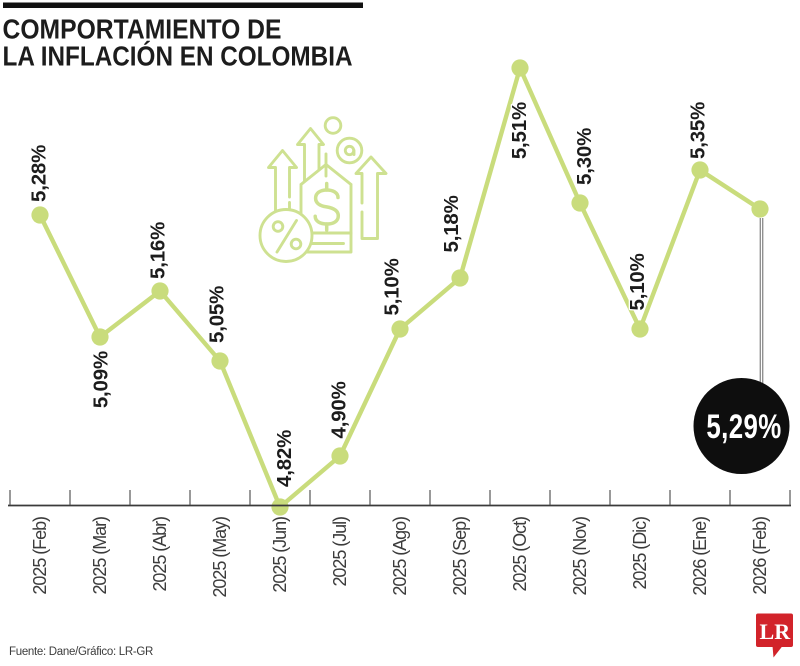  What do you see at coordinates (339, 409) in the screenshot?
I see `svg-text: 4,90%` at bounding box center [339, 409].